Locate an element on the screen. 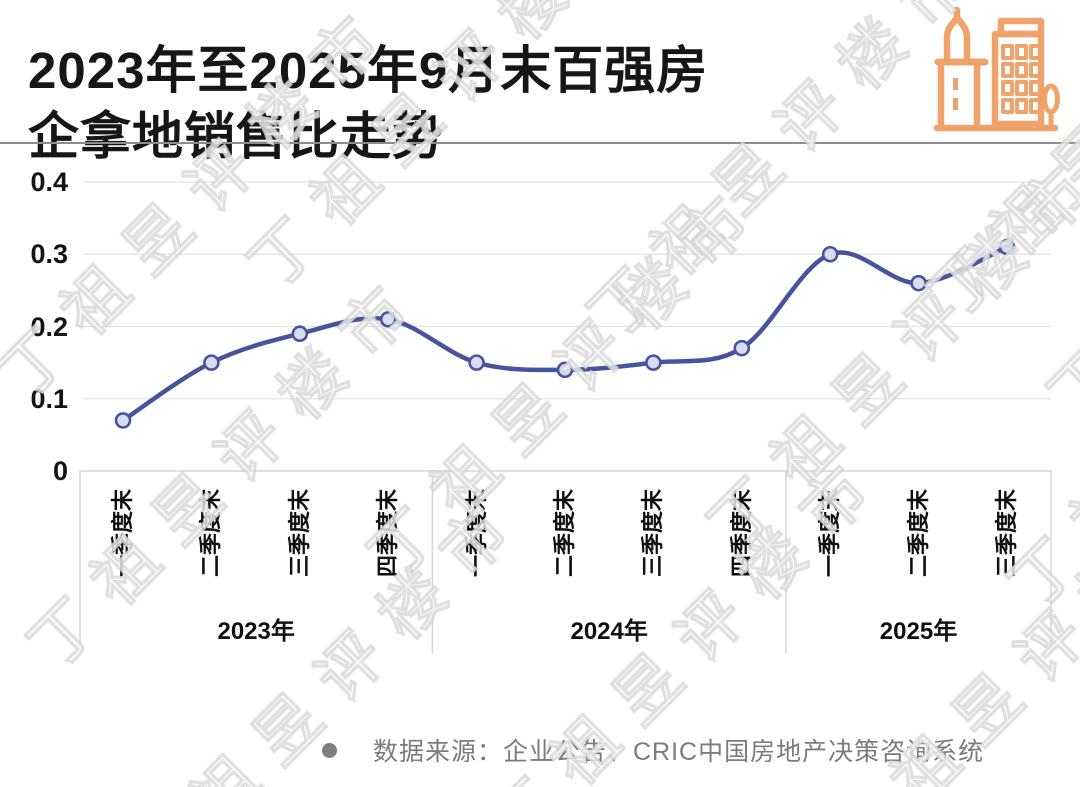 This screenshot has width=1080, height=787. bullet-icon is located at coordinates (329, 750).